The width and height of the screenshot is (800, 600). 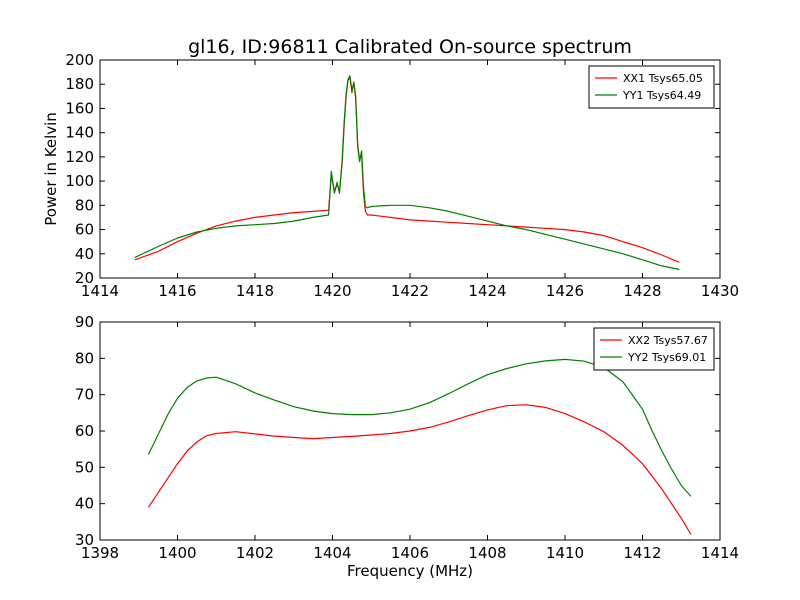 I want to click on x-tick-label: 1416, so click(x=177, y=291).